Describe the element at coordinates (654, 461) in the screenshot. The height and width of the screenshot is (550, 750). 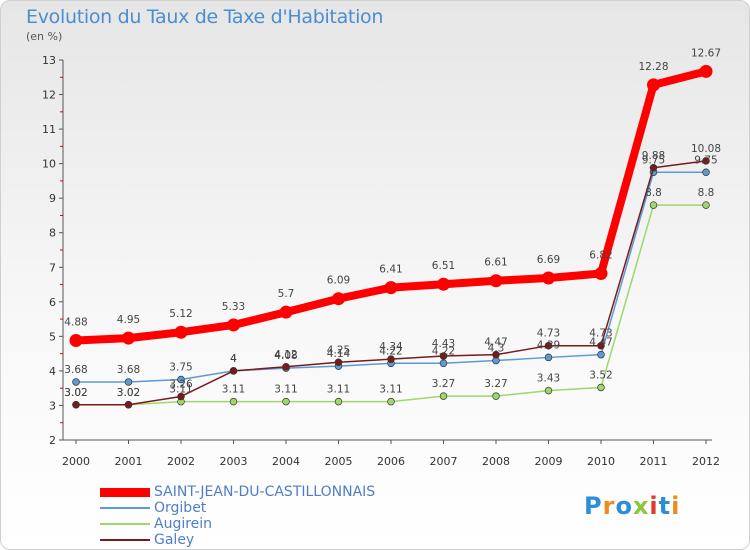
I see `x-tick-label: 2011` at that location.